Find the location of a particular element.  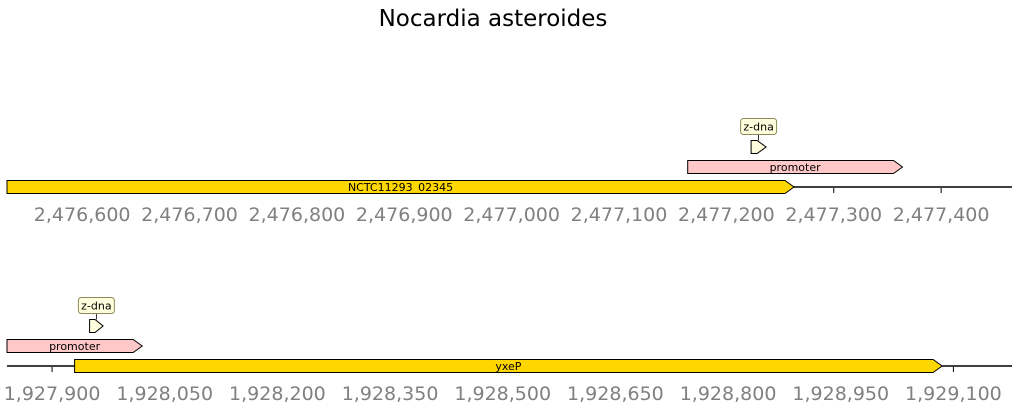

axis-tick-label: 1,928,050 is located at coordinates (164, 394).